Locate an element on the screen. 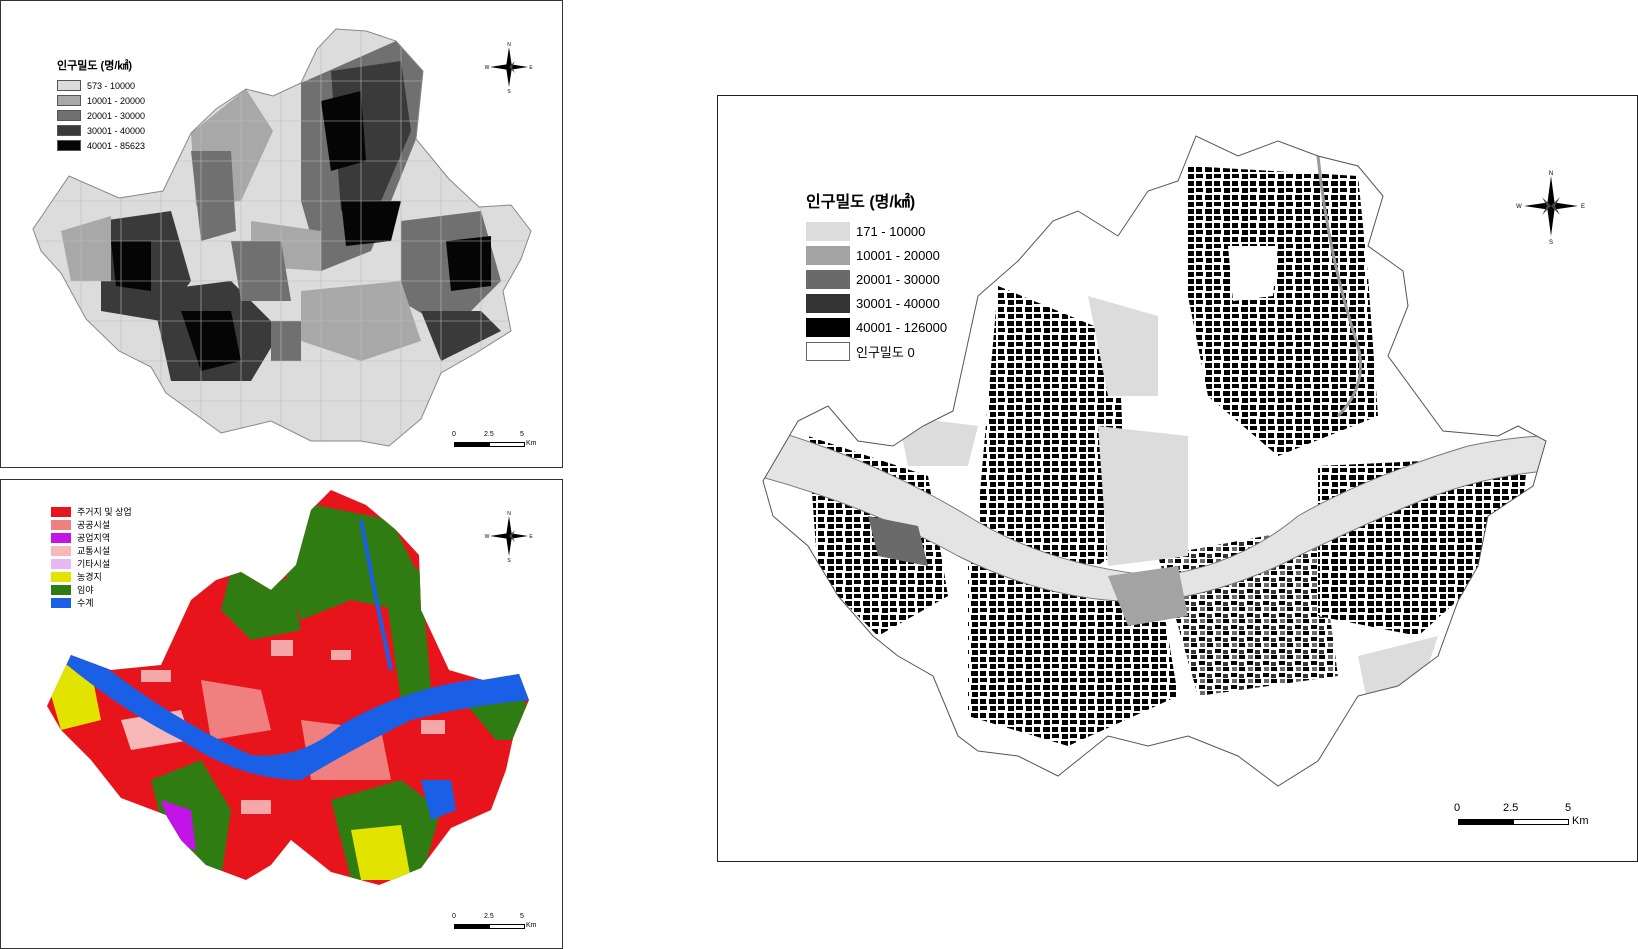 The width and height of the screenshot is (1638, 949). legend-label: 주거지 및 상업 is located at coordinates (104, 512).